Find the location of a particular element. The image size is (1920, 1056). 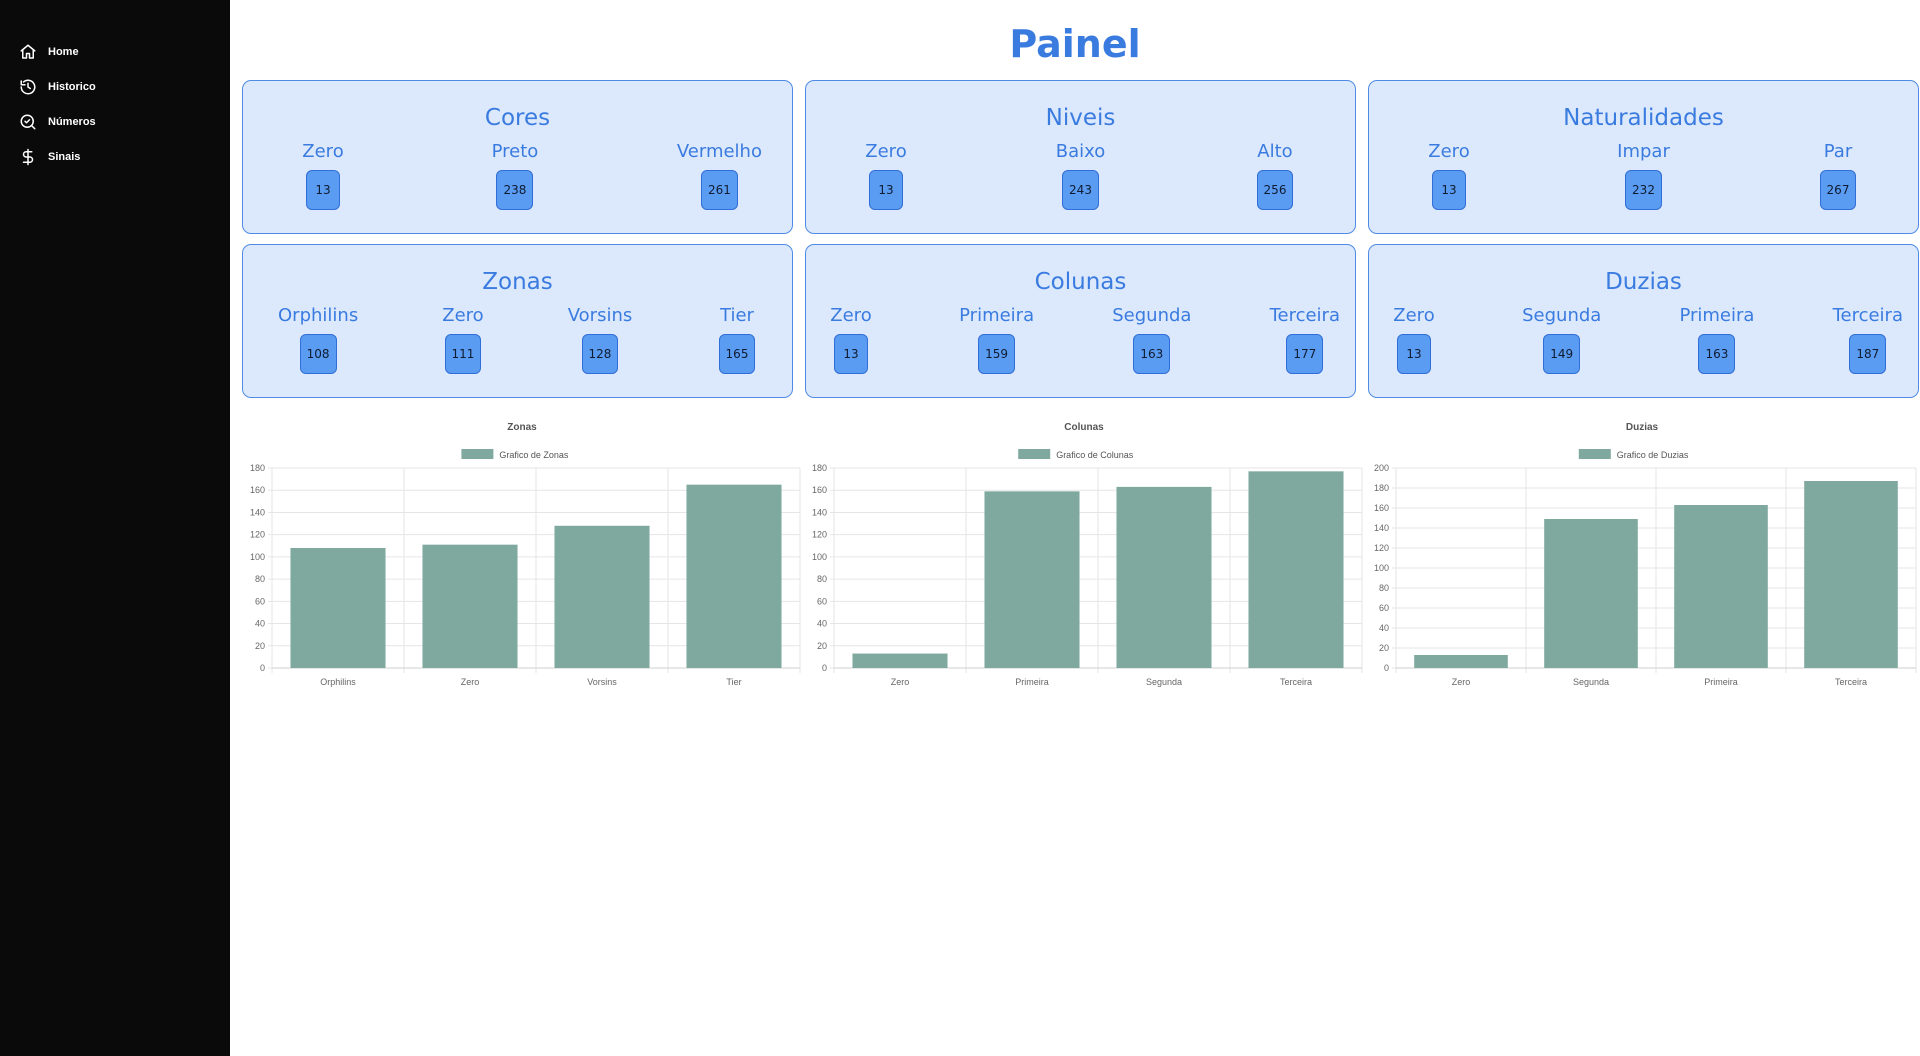

y-tick-label: 140 is located at coordinates (257, 512).